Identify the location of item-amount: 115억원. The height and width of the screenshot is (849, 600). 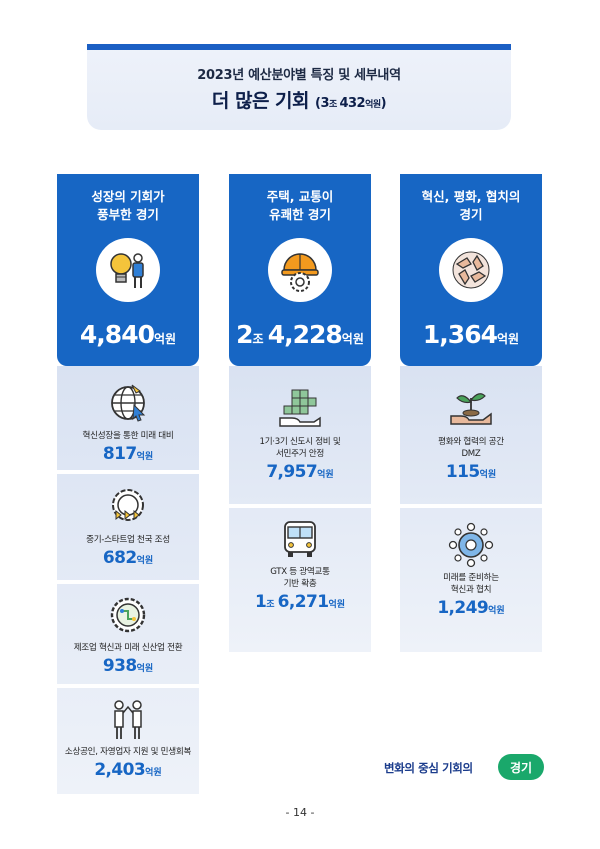
(471, 472).